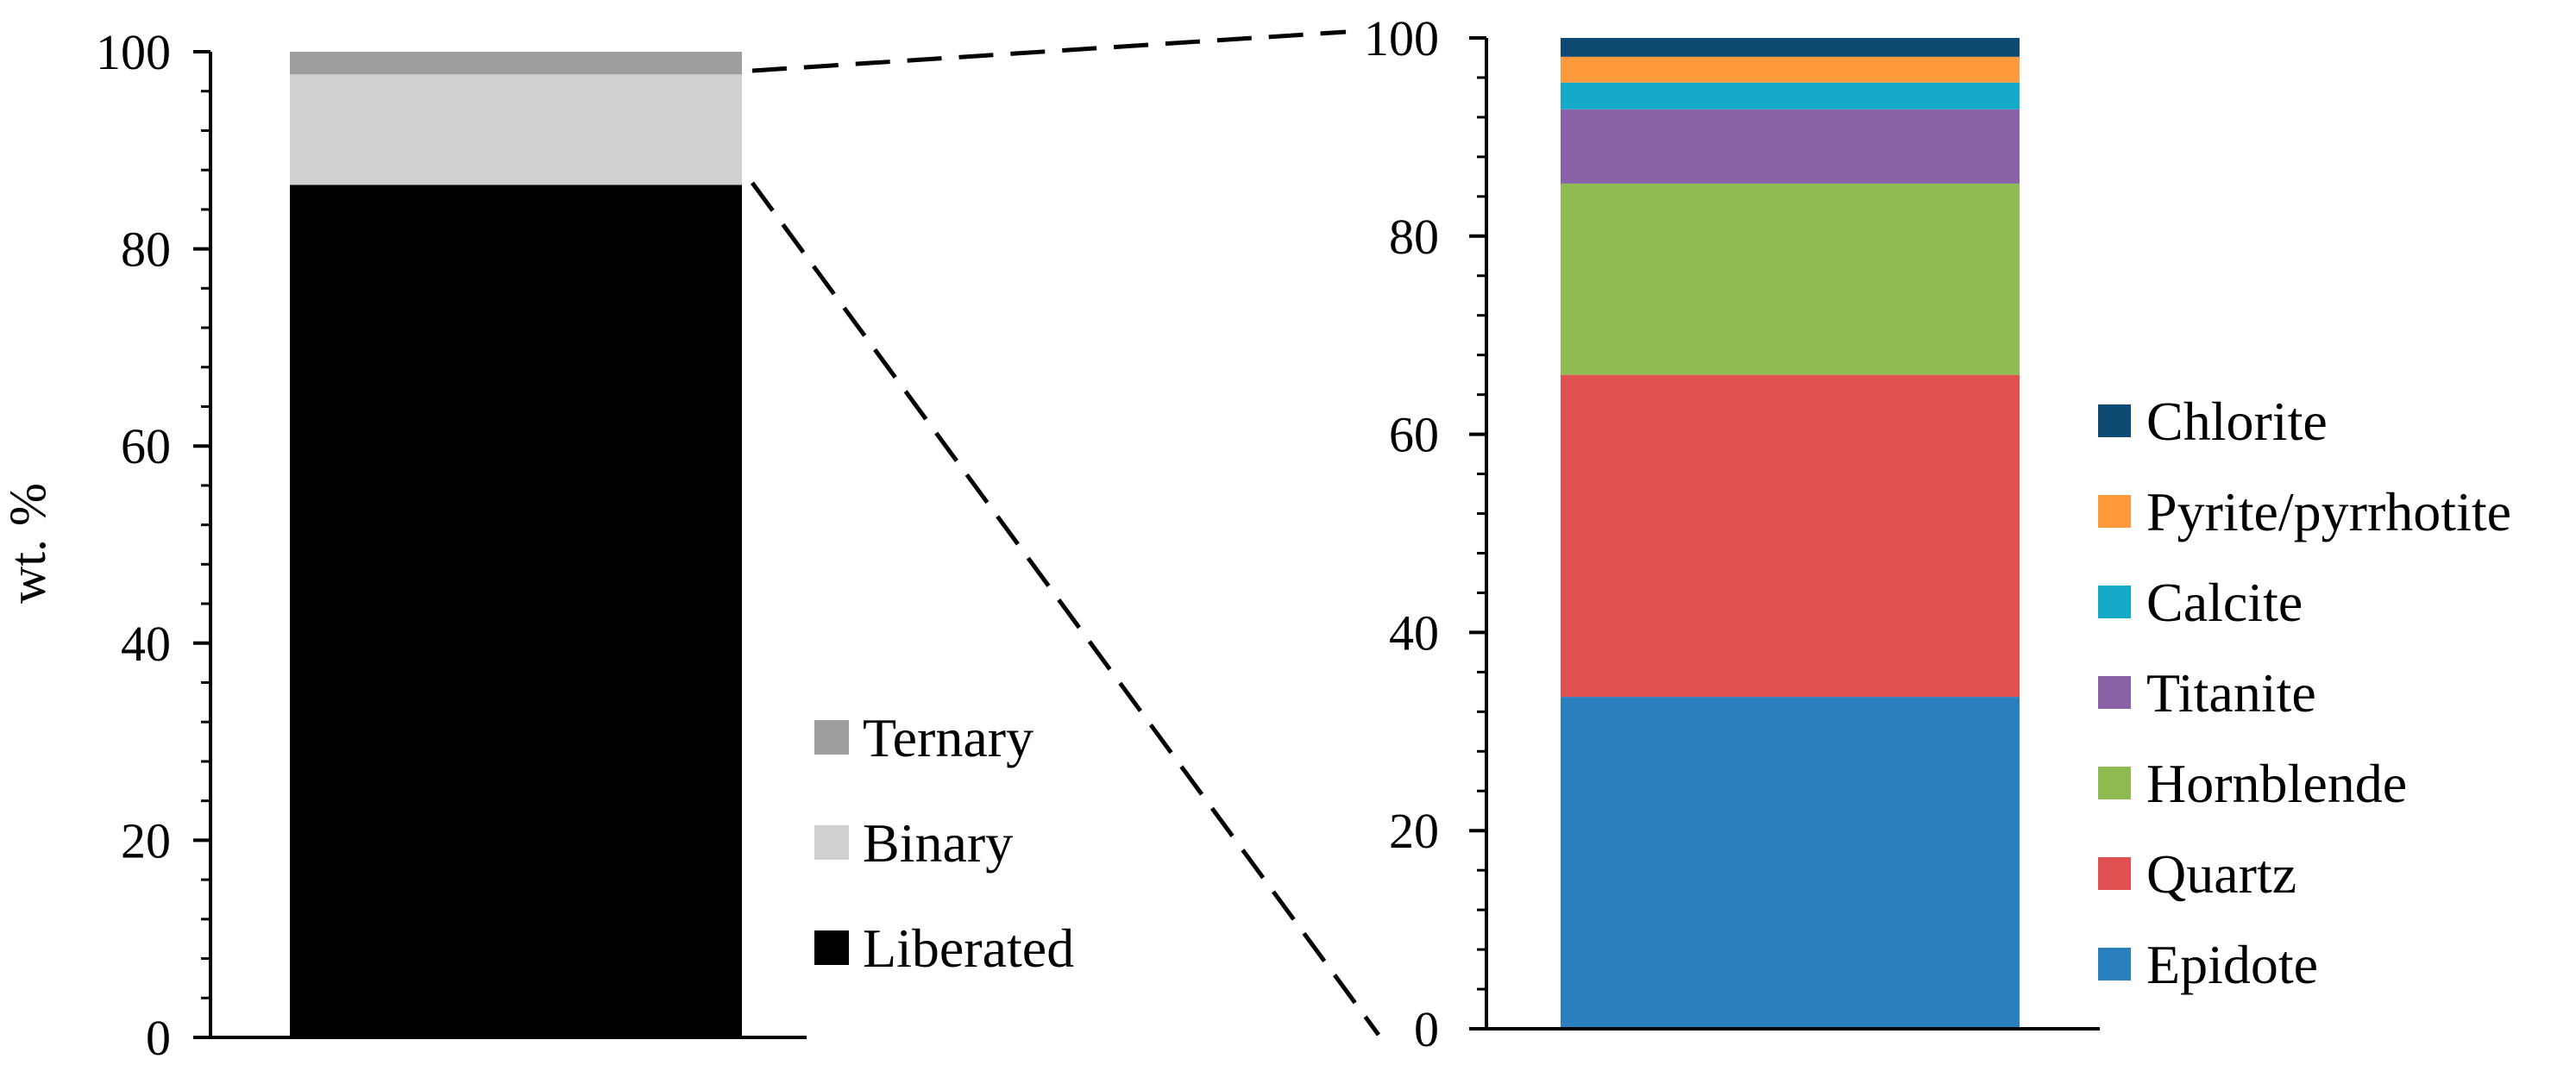 The height and width of the screenshot is (1065, 2576). Describe the element at coordinates (146, 250) in the screenshot. I see `left-y-tick-label: 80` at that location.